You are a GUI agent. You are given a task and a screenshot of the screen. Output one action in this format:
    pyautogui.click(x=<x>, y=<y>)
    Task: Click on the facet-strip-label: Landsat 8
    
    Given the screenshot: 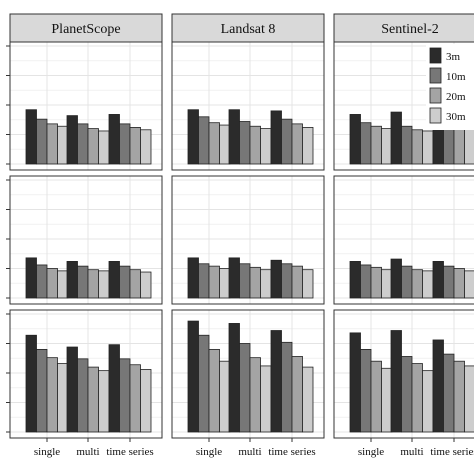 What is the action you would take?
    pyautogui.click(x=248, y=29)
    